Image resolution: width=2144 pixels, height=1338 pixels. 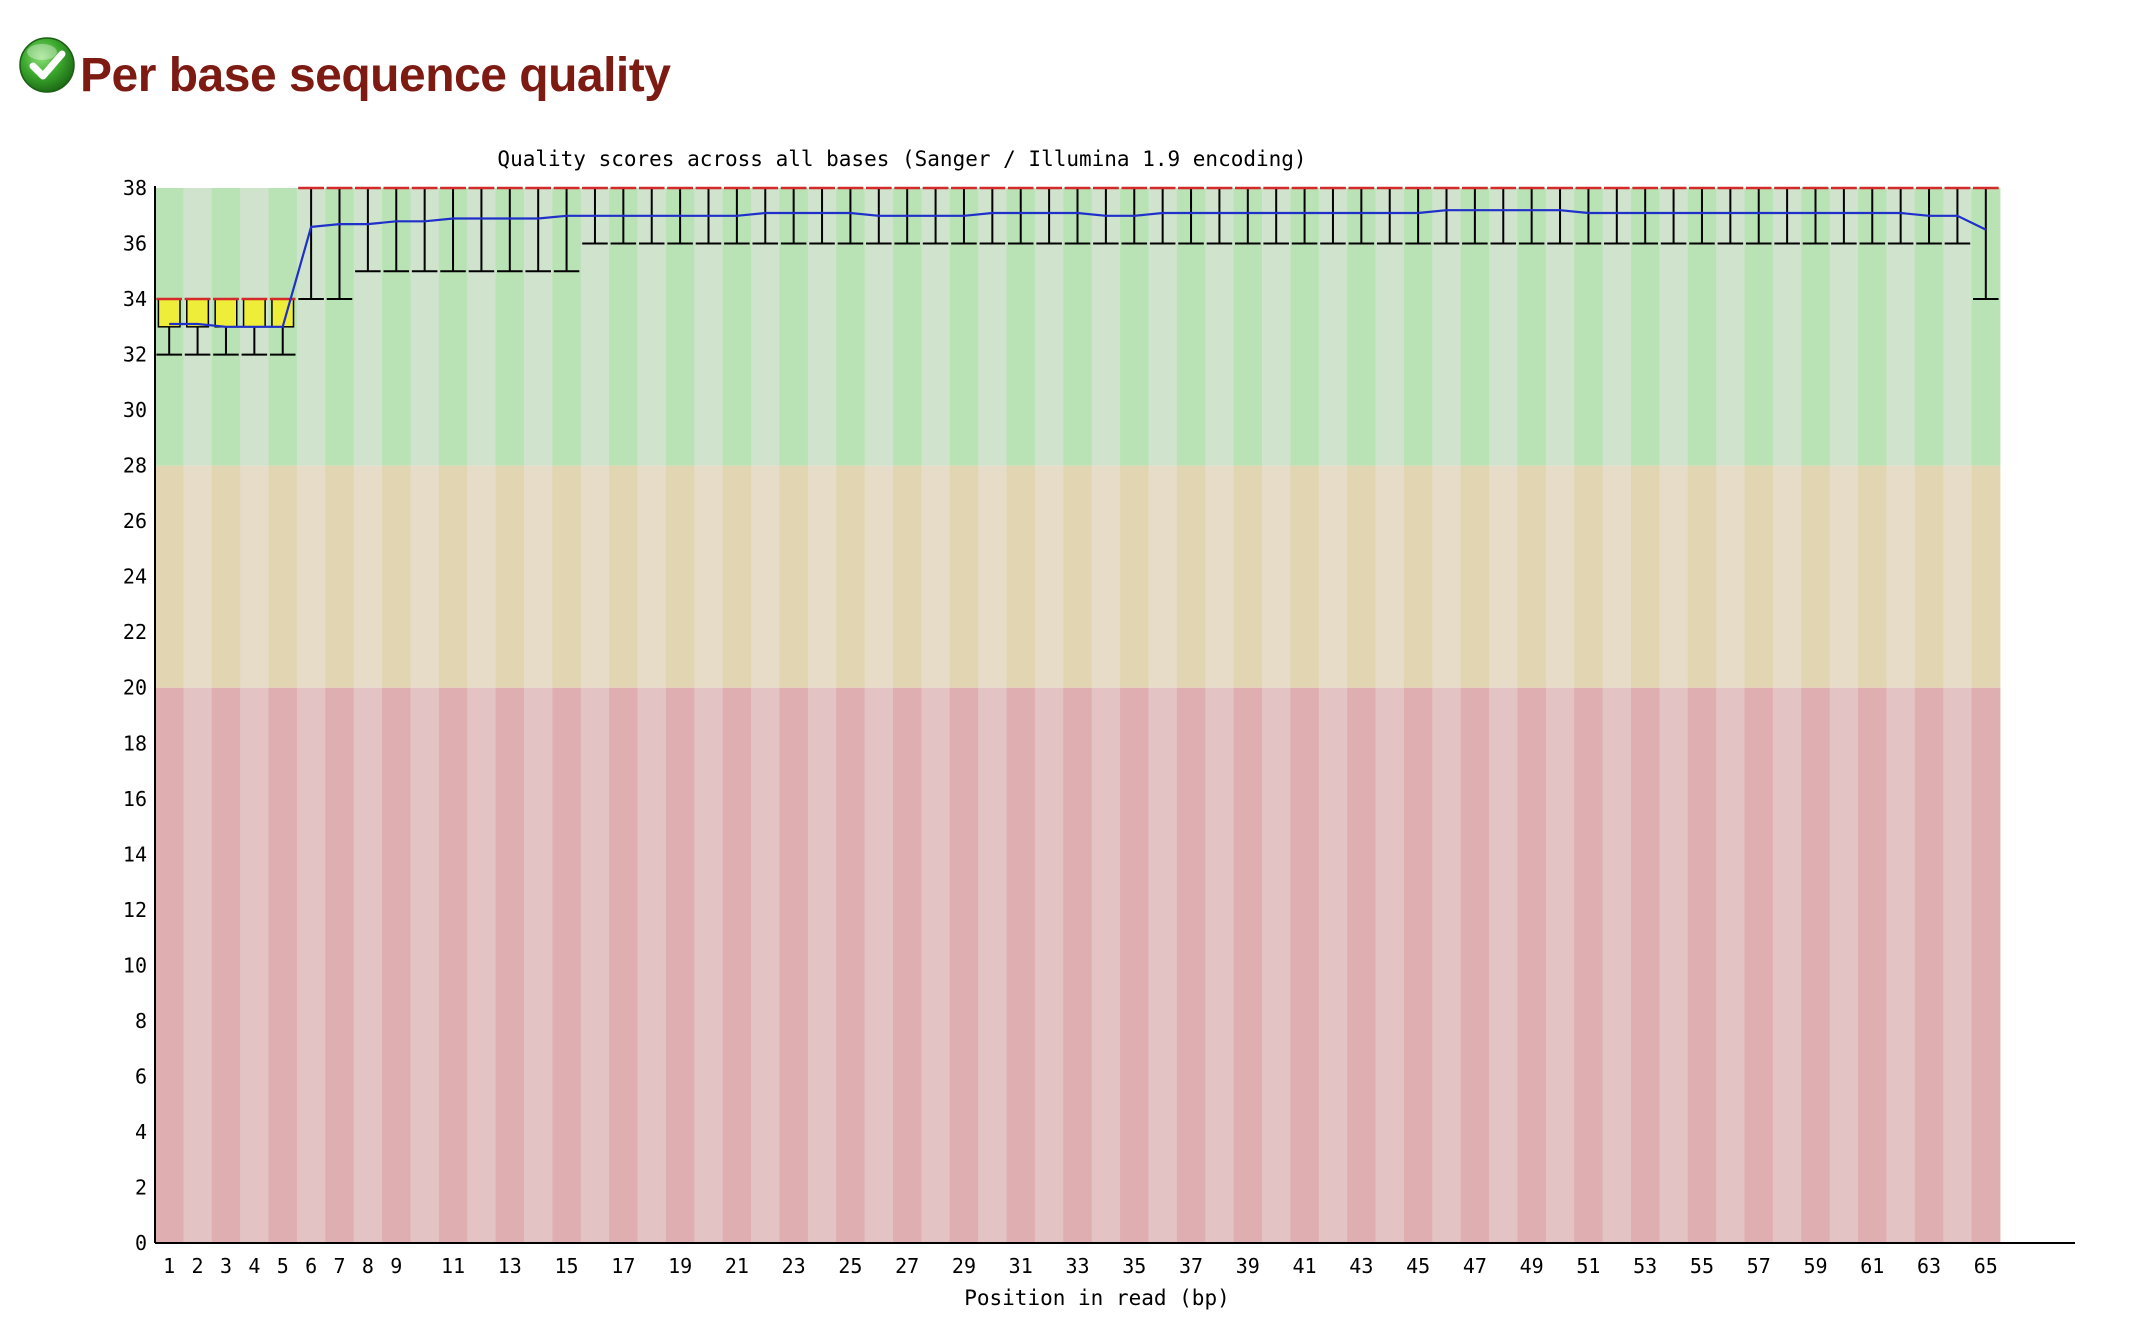 What do you see at coordinates (47, 65) in the screenshot?
I see `check-icon` at bounding box center [47, 65].